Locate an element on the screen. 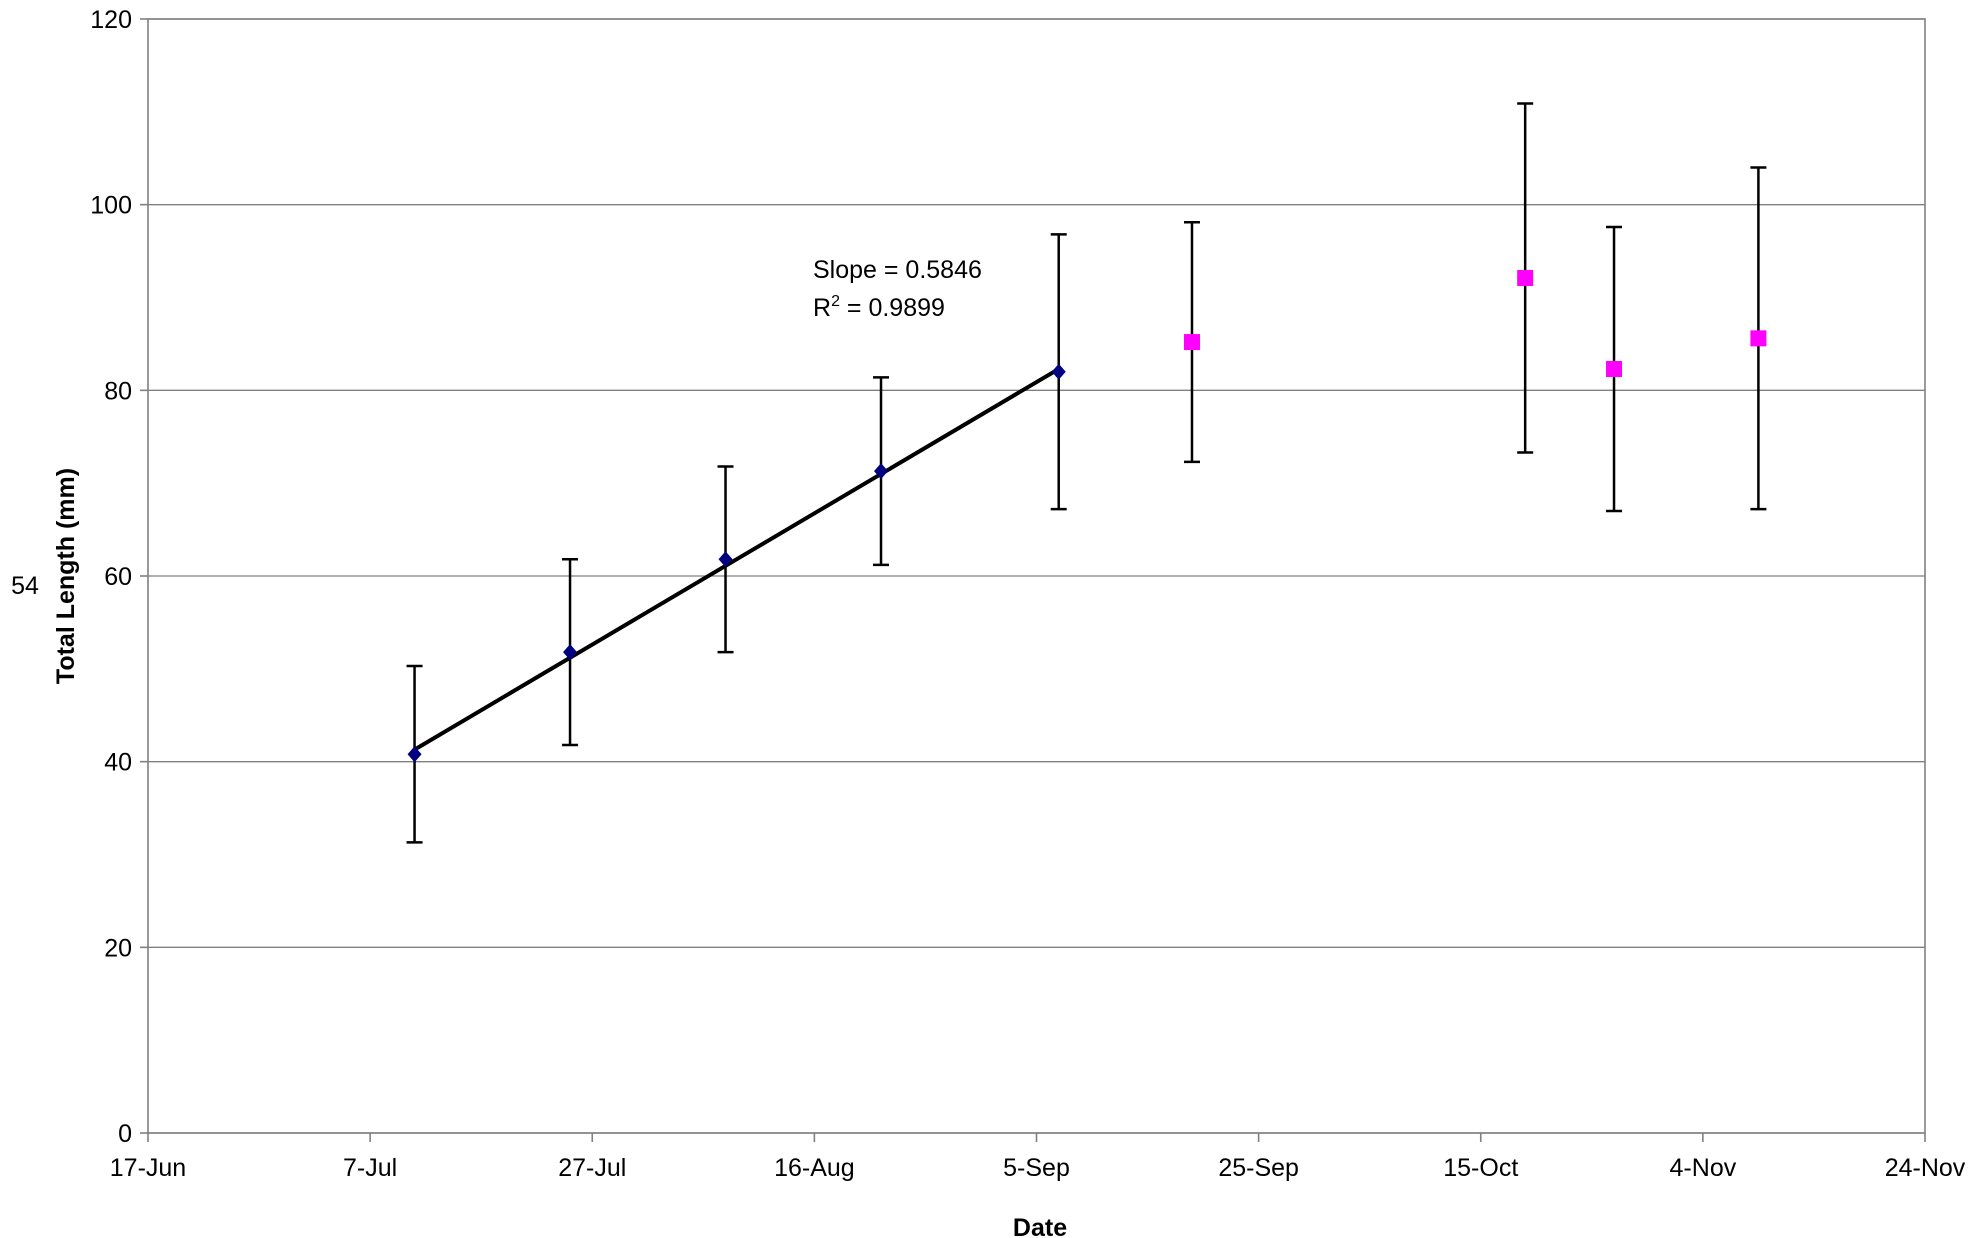  x-tick-label: 15-Oct is located at coordinates (1480, 1168).